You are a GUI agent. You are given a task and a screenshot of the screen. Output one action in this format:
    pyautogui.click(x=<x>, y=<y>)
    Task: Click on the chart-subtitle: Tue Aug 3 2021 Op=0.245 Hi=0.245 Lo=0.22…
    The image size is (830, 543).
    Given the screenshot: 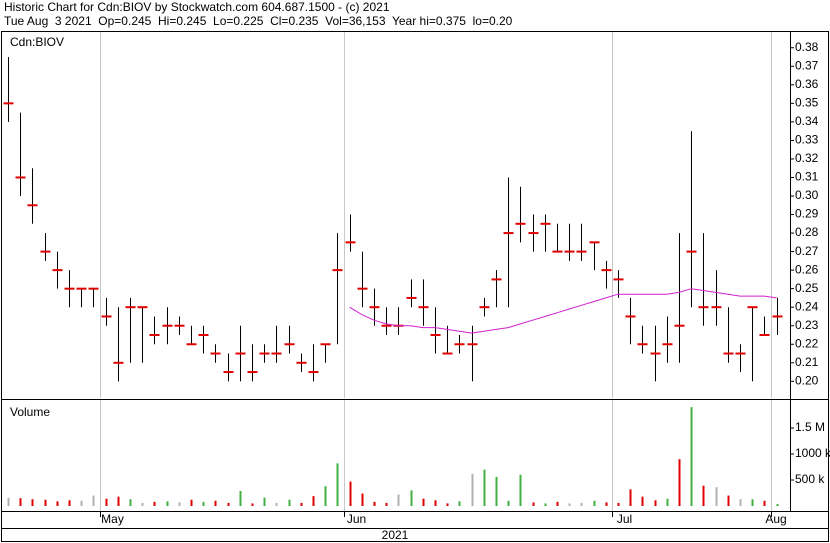 What is the action you would take?
    pyautogui.click(x=258, y=21)
    